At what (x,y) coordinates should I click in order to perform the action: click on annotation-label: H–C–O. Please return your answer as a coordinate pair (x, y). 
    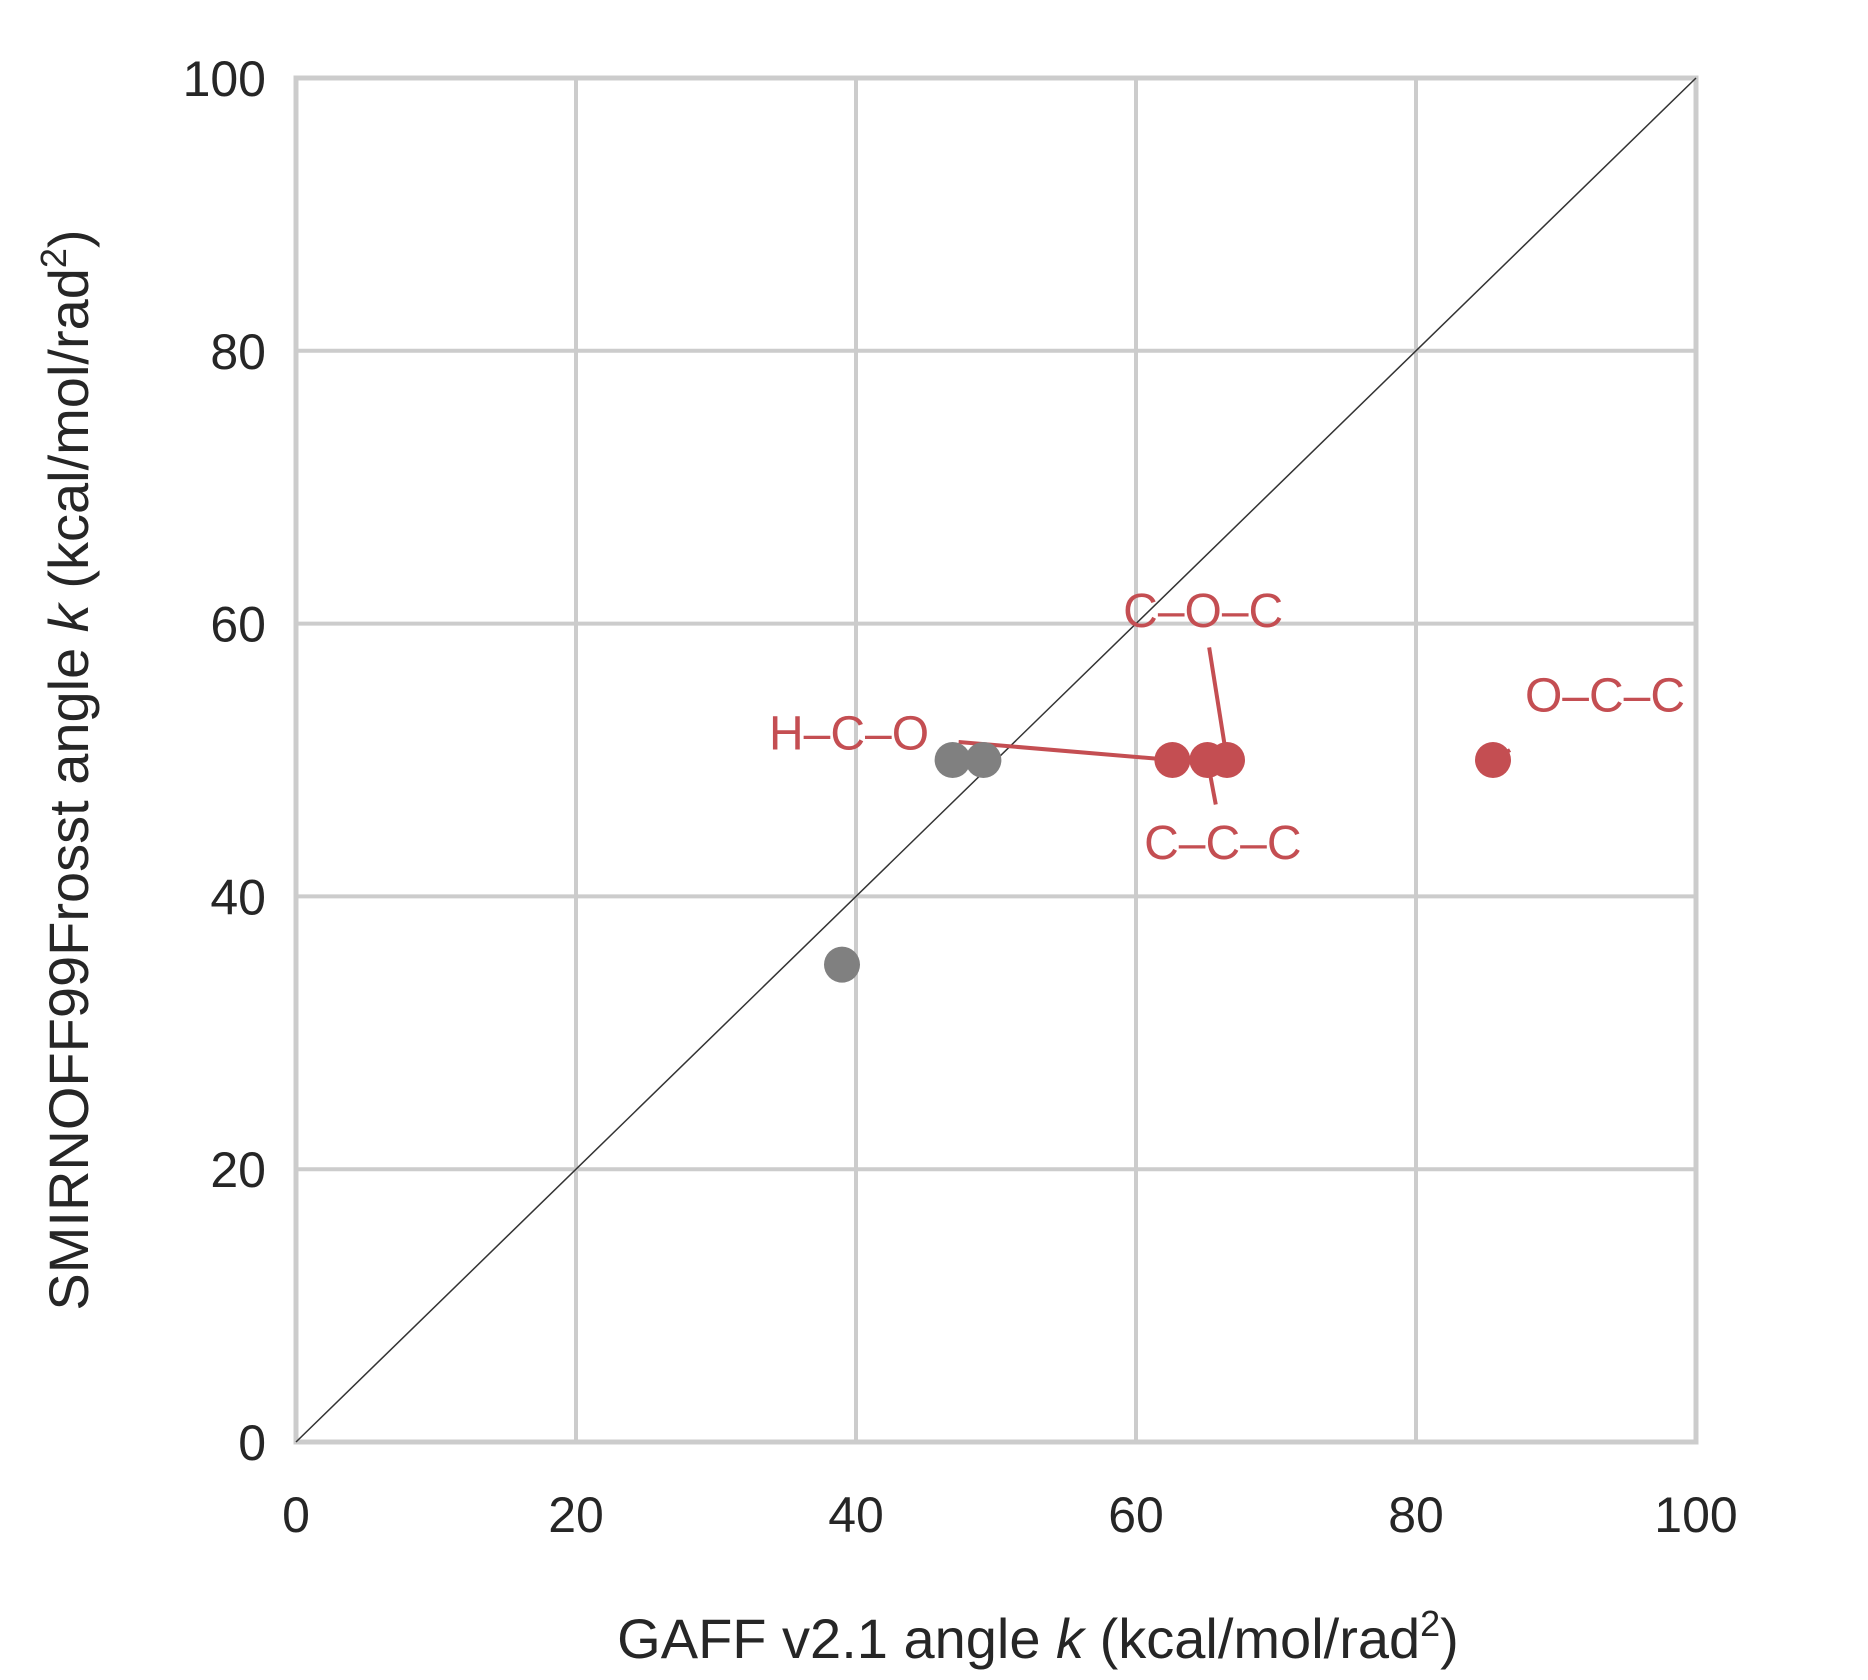
    Looking at the image, I should click on (849, 734).